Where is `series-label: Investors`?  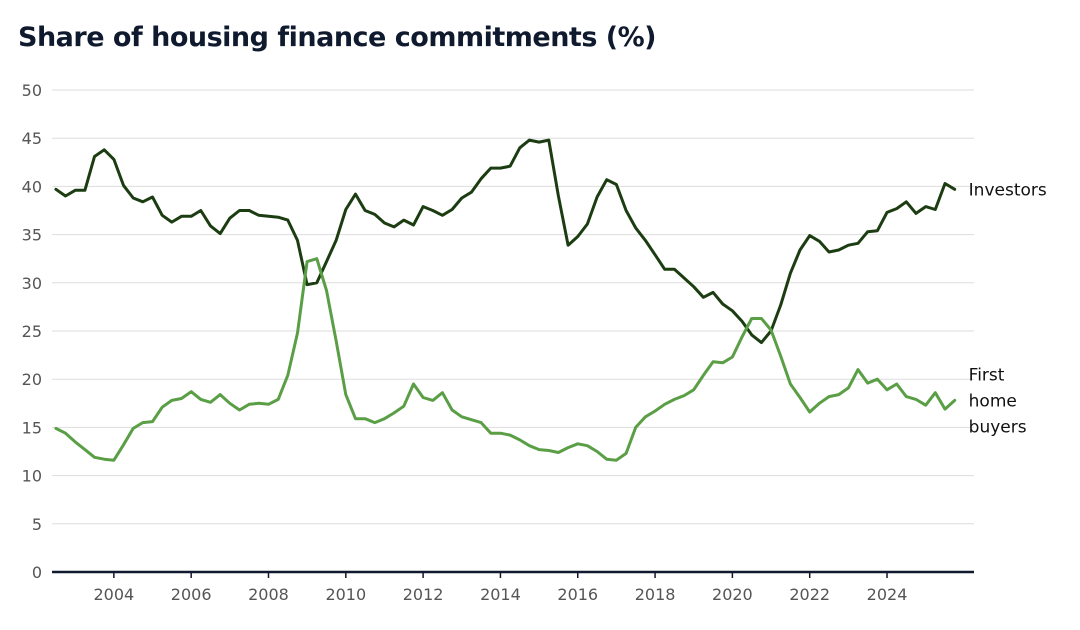
series-label: Investors is located at coordinates (1008, 190).